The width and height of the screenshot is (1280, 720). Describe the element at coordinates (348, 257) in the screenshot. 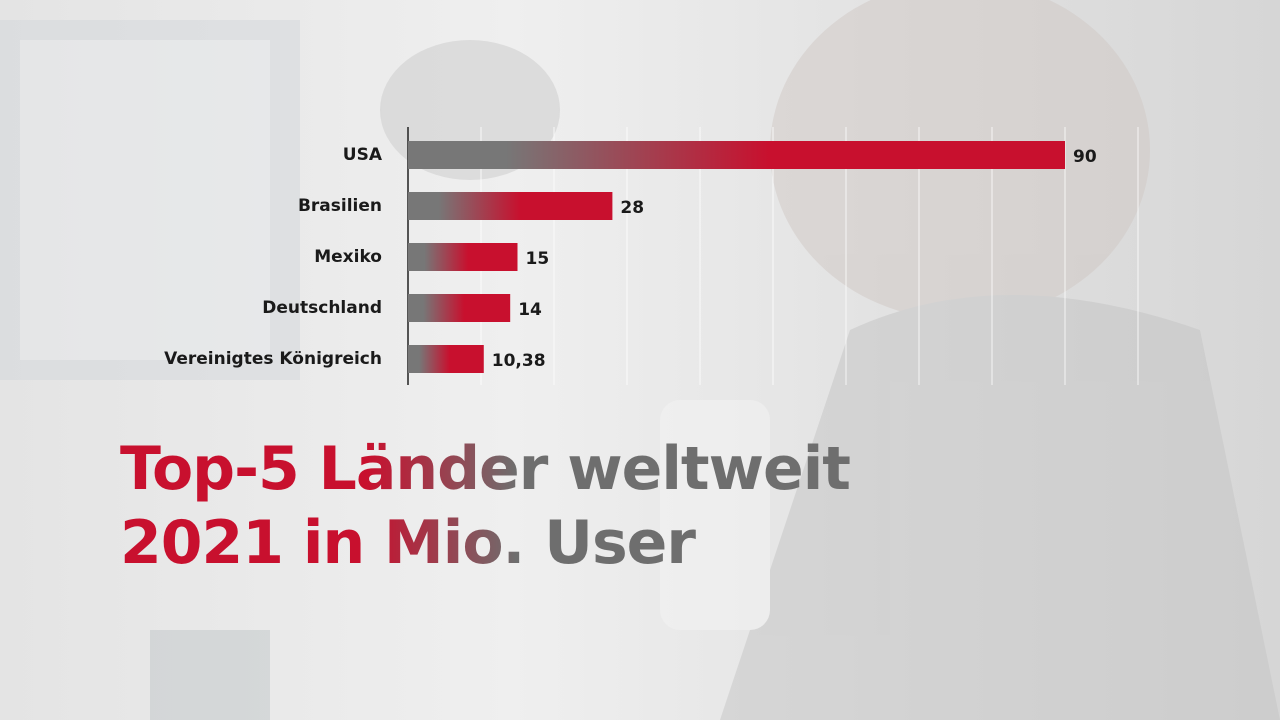

I see `y-tick-label: Mexiko` at that location.